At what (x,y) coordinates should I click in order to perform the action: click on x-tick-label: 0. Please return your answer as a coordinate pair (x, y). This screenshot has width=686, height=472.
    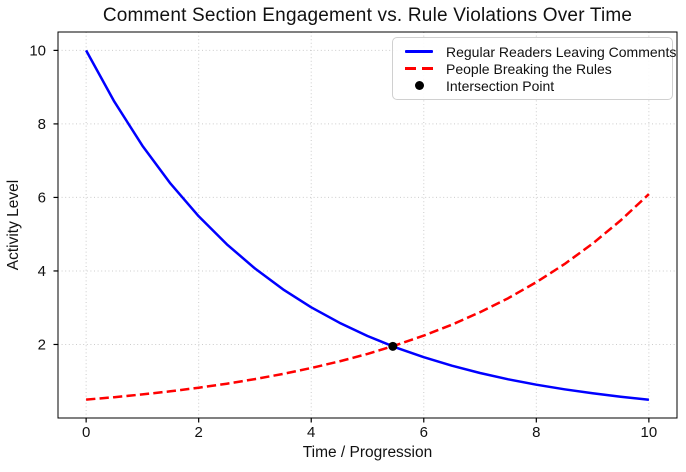
    Looking at the image, I should click on (86, 432).